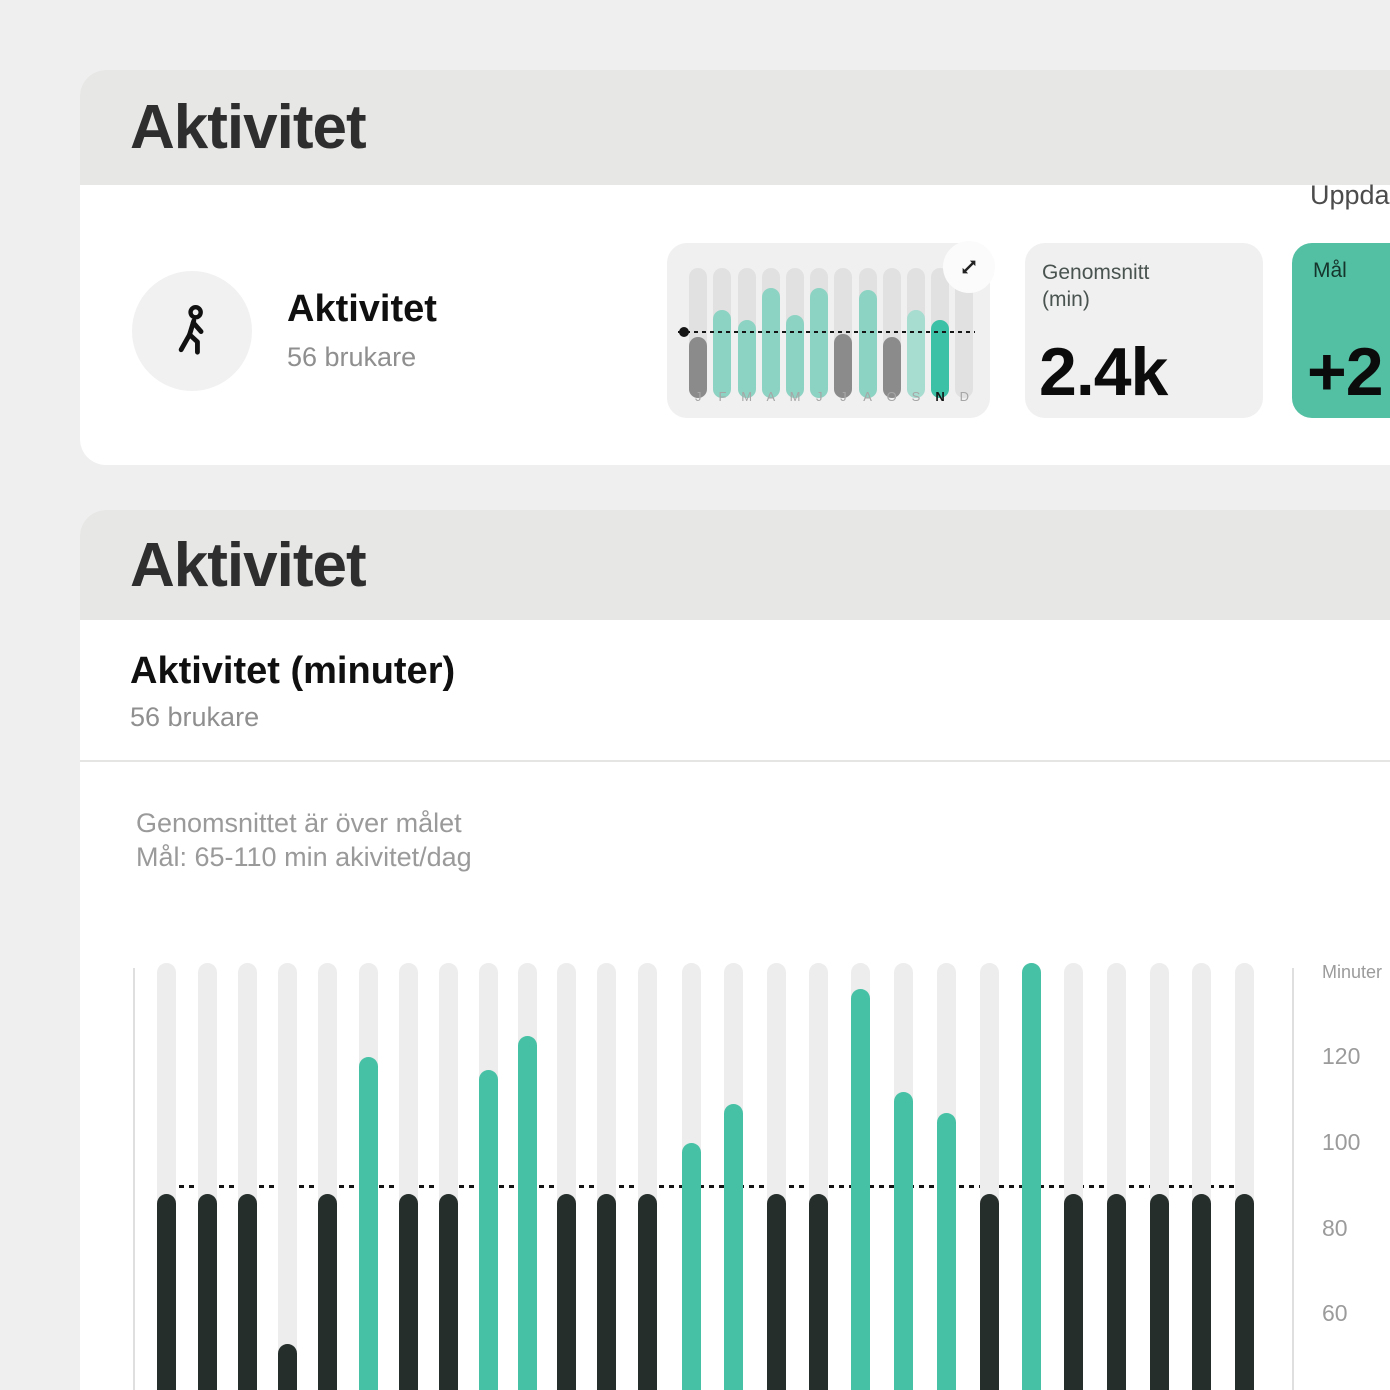 The image size is (1390, 1390). I want to click on activity-item-subtitle: 56 brukare, so click(352, 357).